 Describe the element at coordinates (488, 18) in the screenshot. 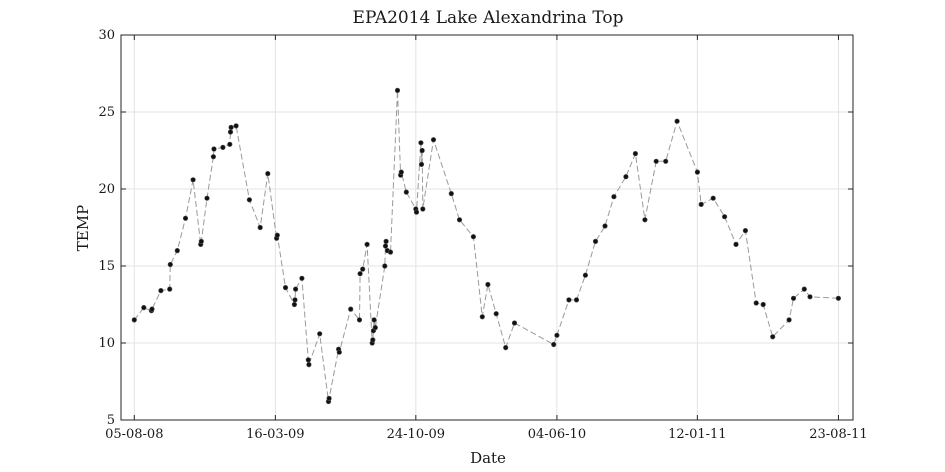

I see `chart-title: EPA2014 Lake Alexandrina Top` at that location.